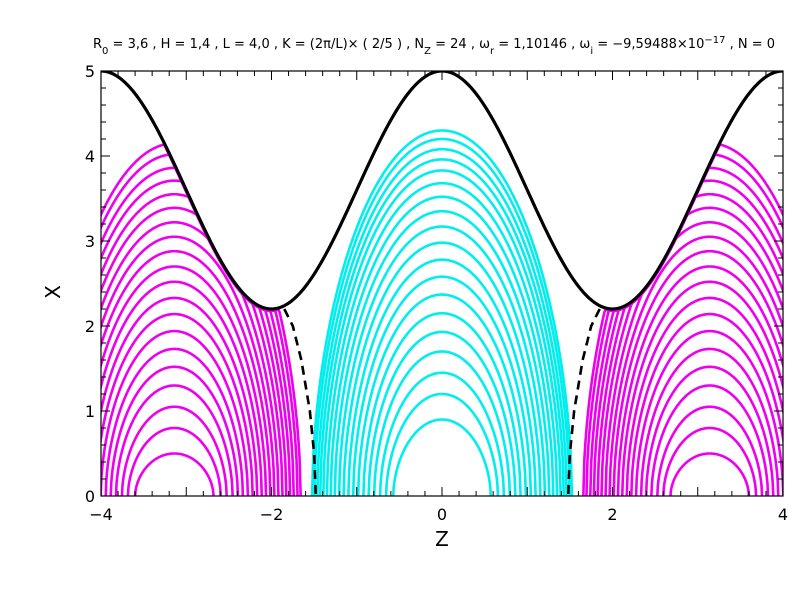 Image resolution: width=792 pixels, height=612 pixels. I want to click on x-tick-label: −4, so click(101, 514).